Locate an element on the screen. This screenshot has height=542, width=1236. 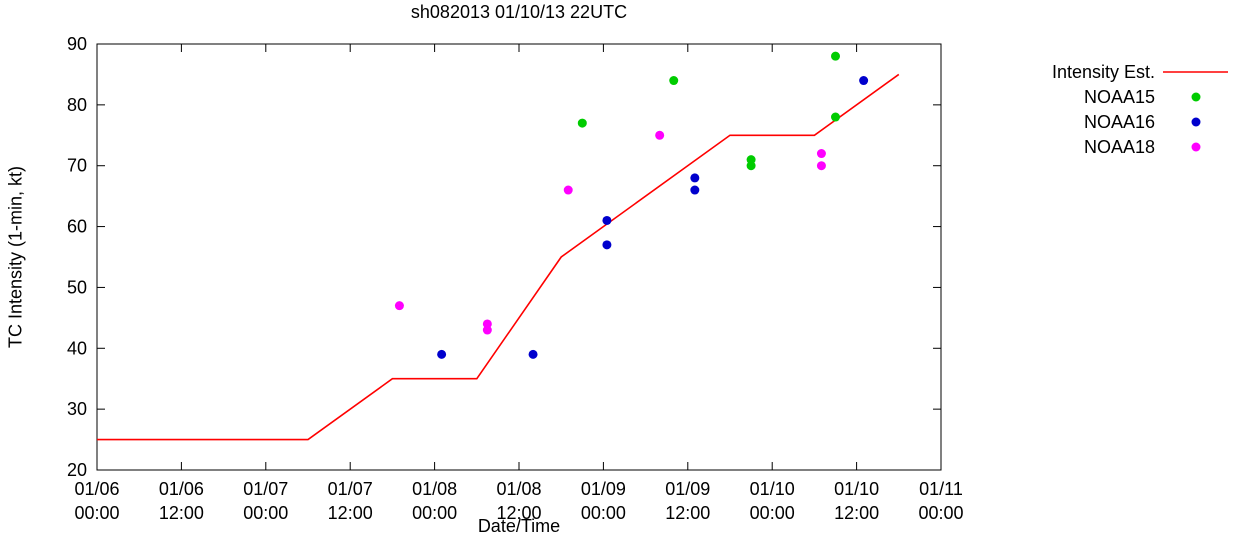
legend-label-intensity-est-: Intensity Est. is located at coordinates (1103, 72).